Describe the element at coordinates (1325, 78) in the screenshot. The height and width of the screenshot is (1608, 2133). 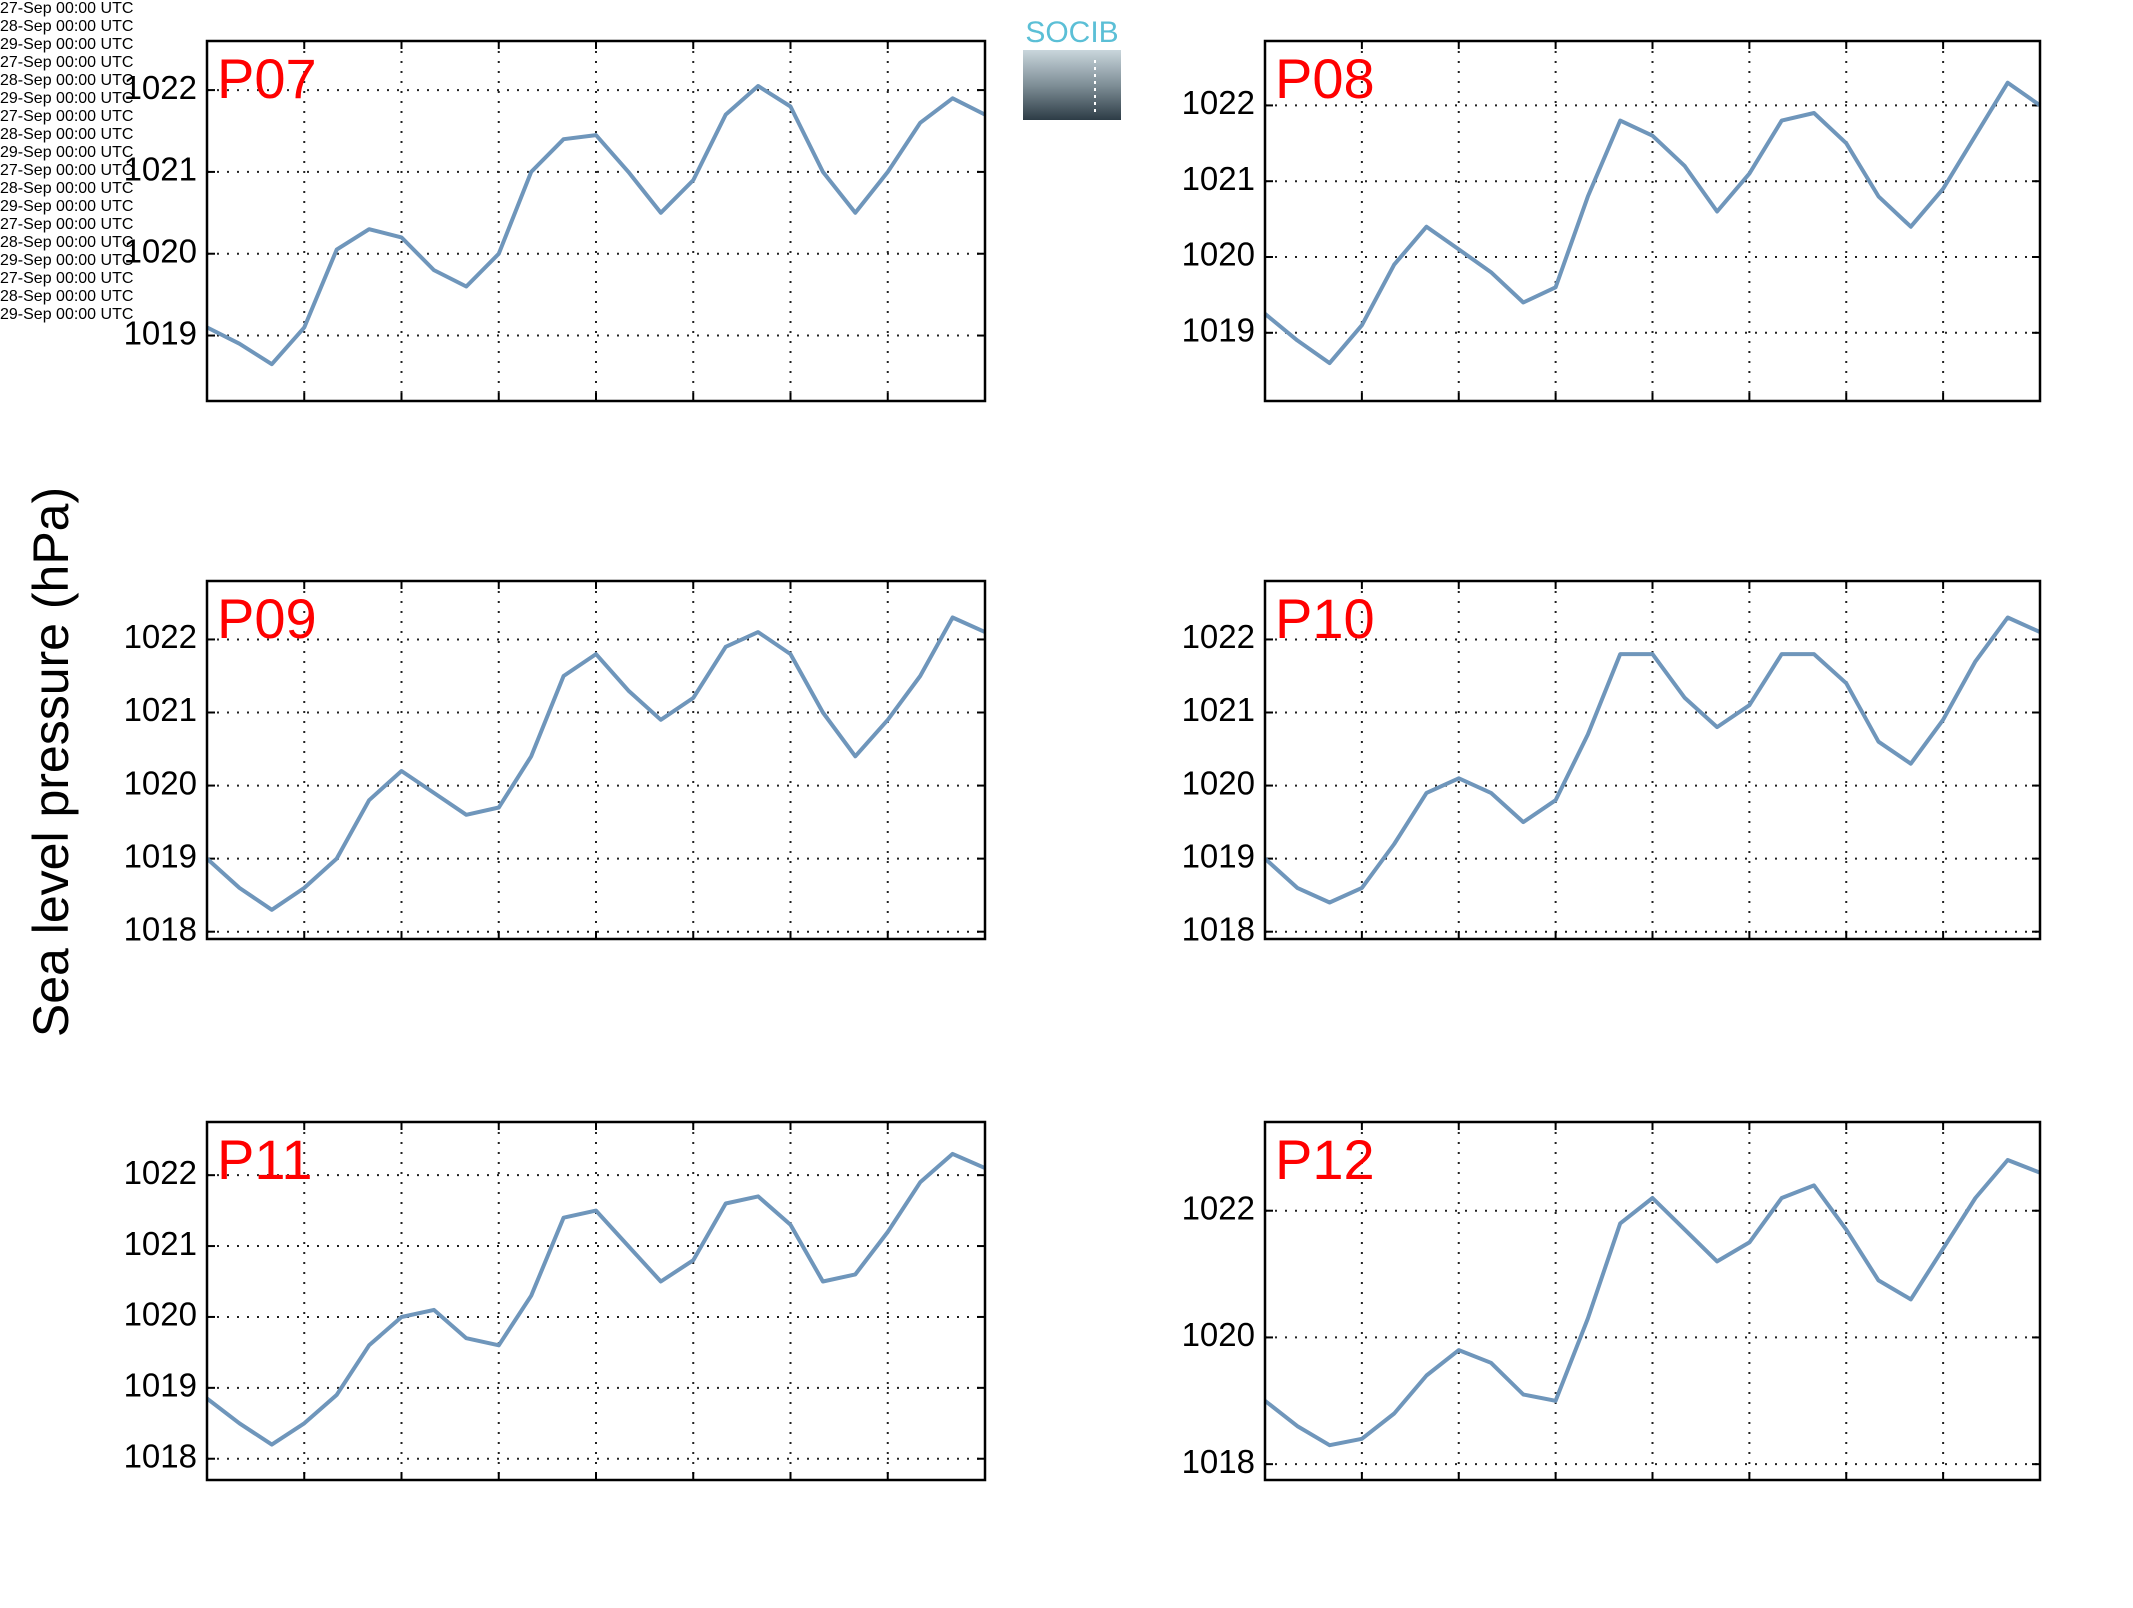
I see `panel-title: P08` at that location.